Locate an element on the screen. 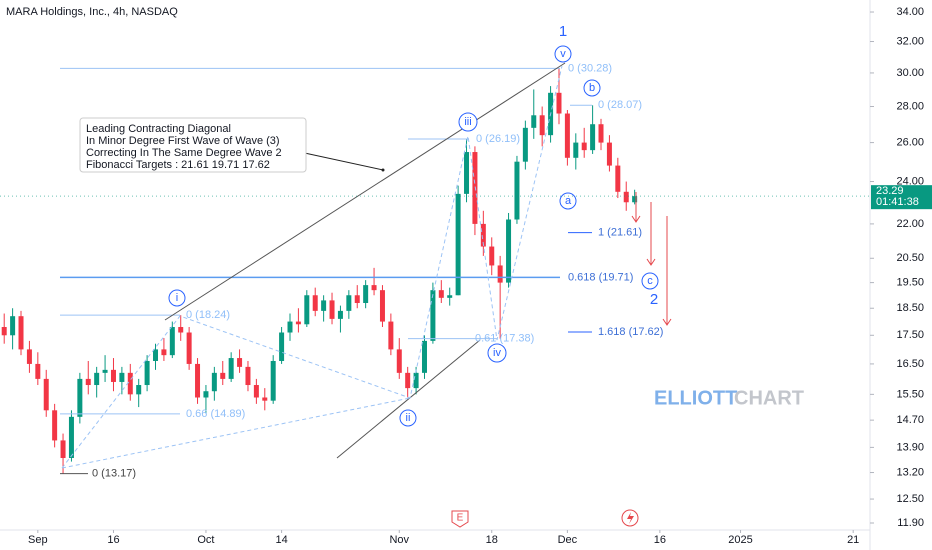 The width and height of the screenshot is (932, 550). wave-label: 2 is located at coordinates (654, 299).